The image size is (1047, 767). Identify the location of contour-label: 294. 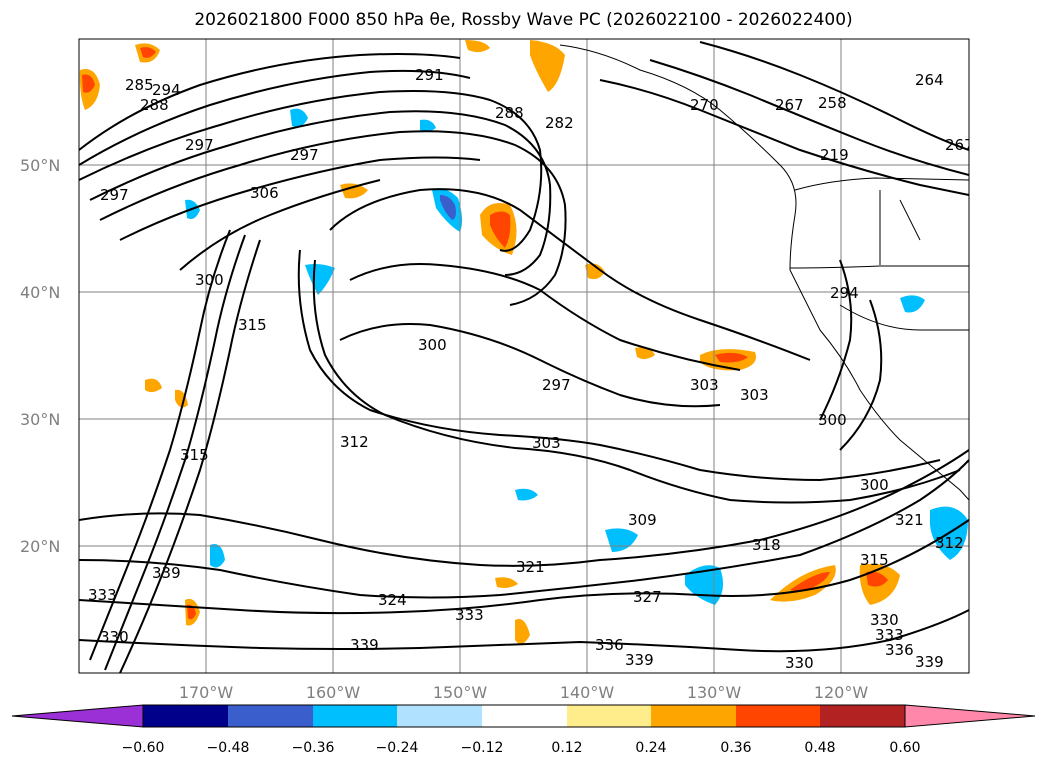
(844, 293).